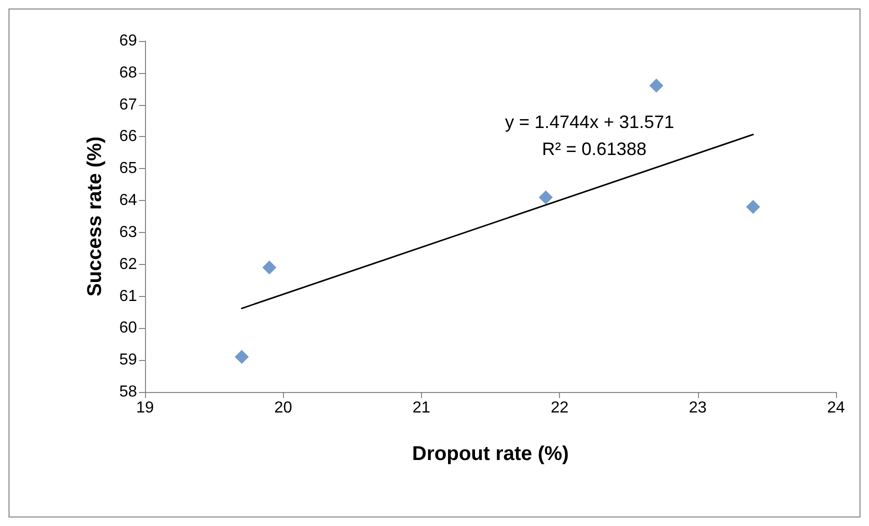 The image size is (869, 526). What do you see at coordinates (589, 122) in the screenshot?
I see `annotation: y = 1.4744x + 31.571` at bounding box center [589, 122].